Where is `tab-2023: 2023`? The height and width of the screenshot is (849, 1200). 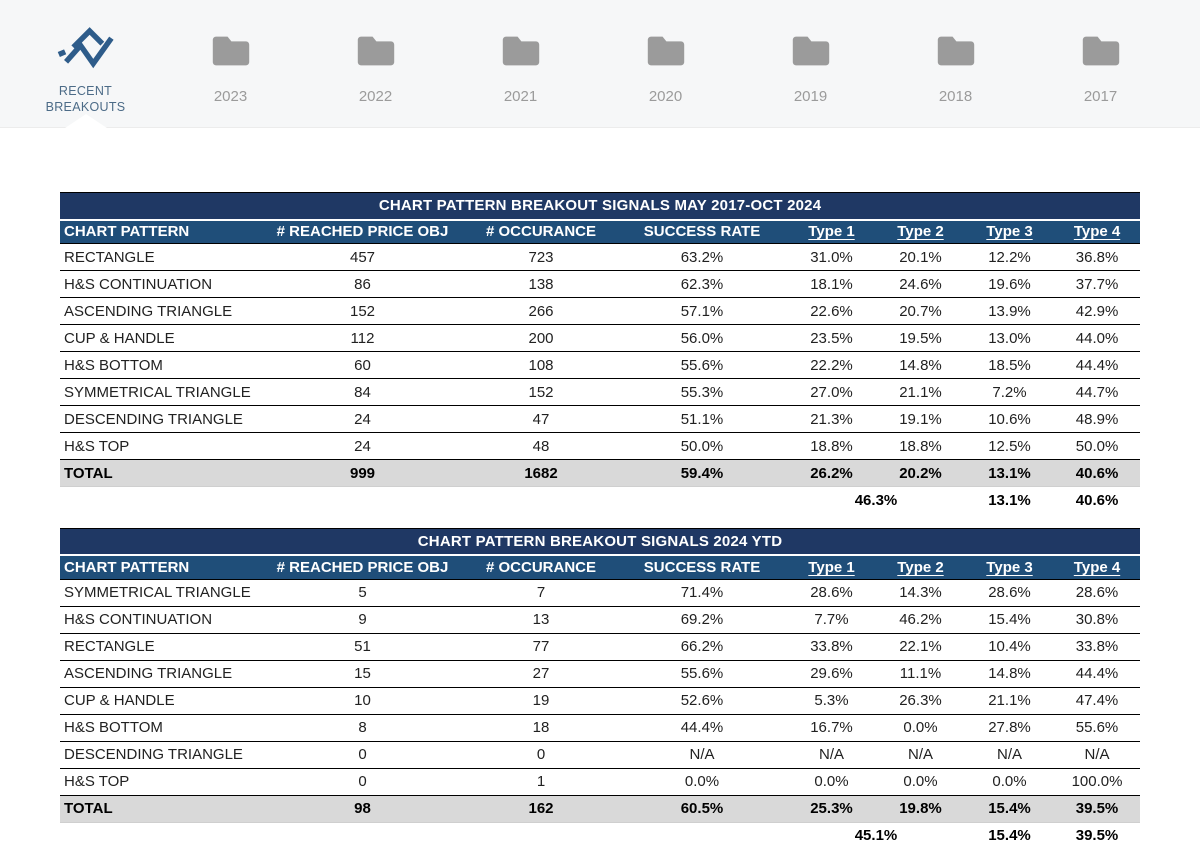 tab-2023: 2023 is located at coordinates (230, 63).